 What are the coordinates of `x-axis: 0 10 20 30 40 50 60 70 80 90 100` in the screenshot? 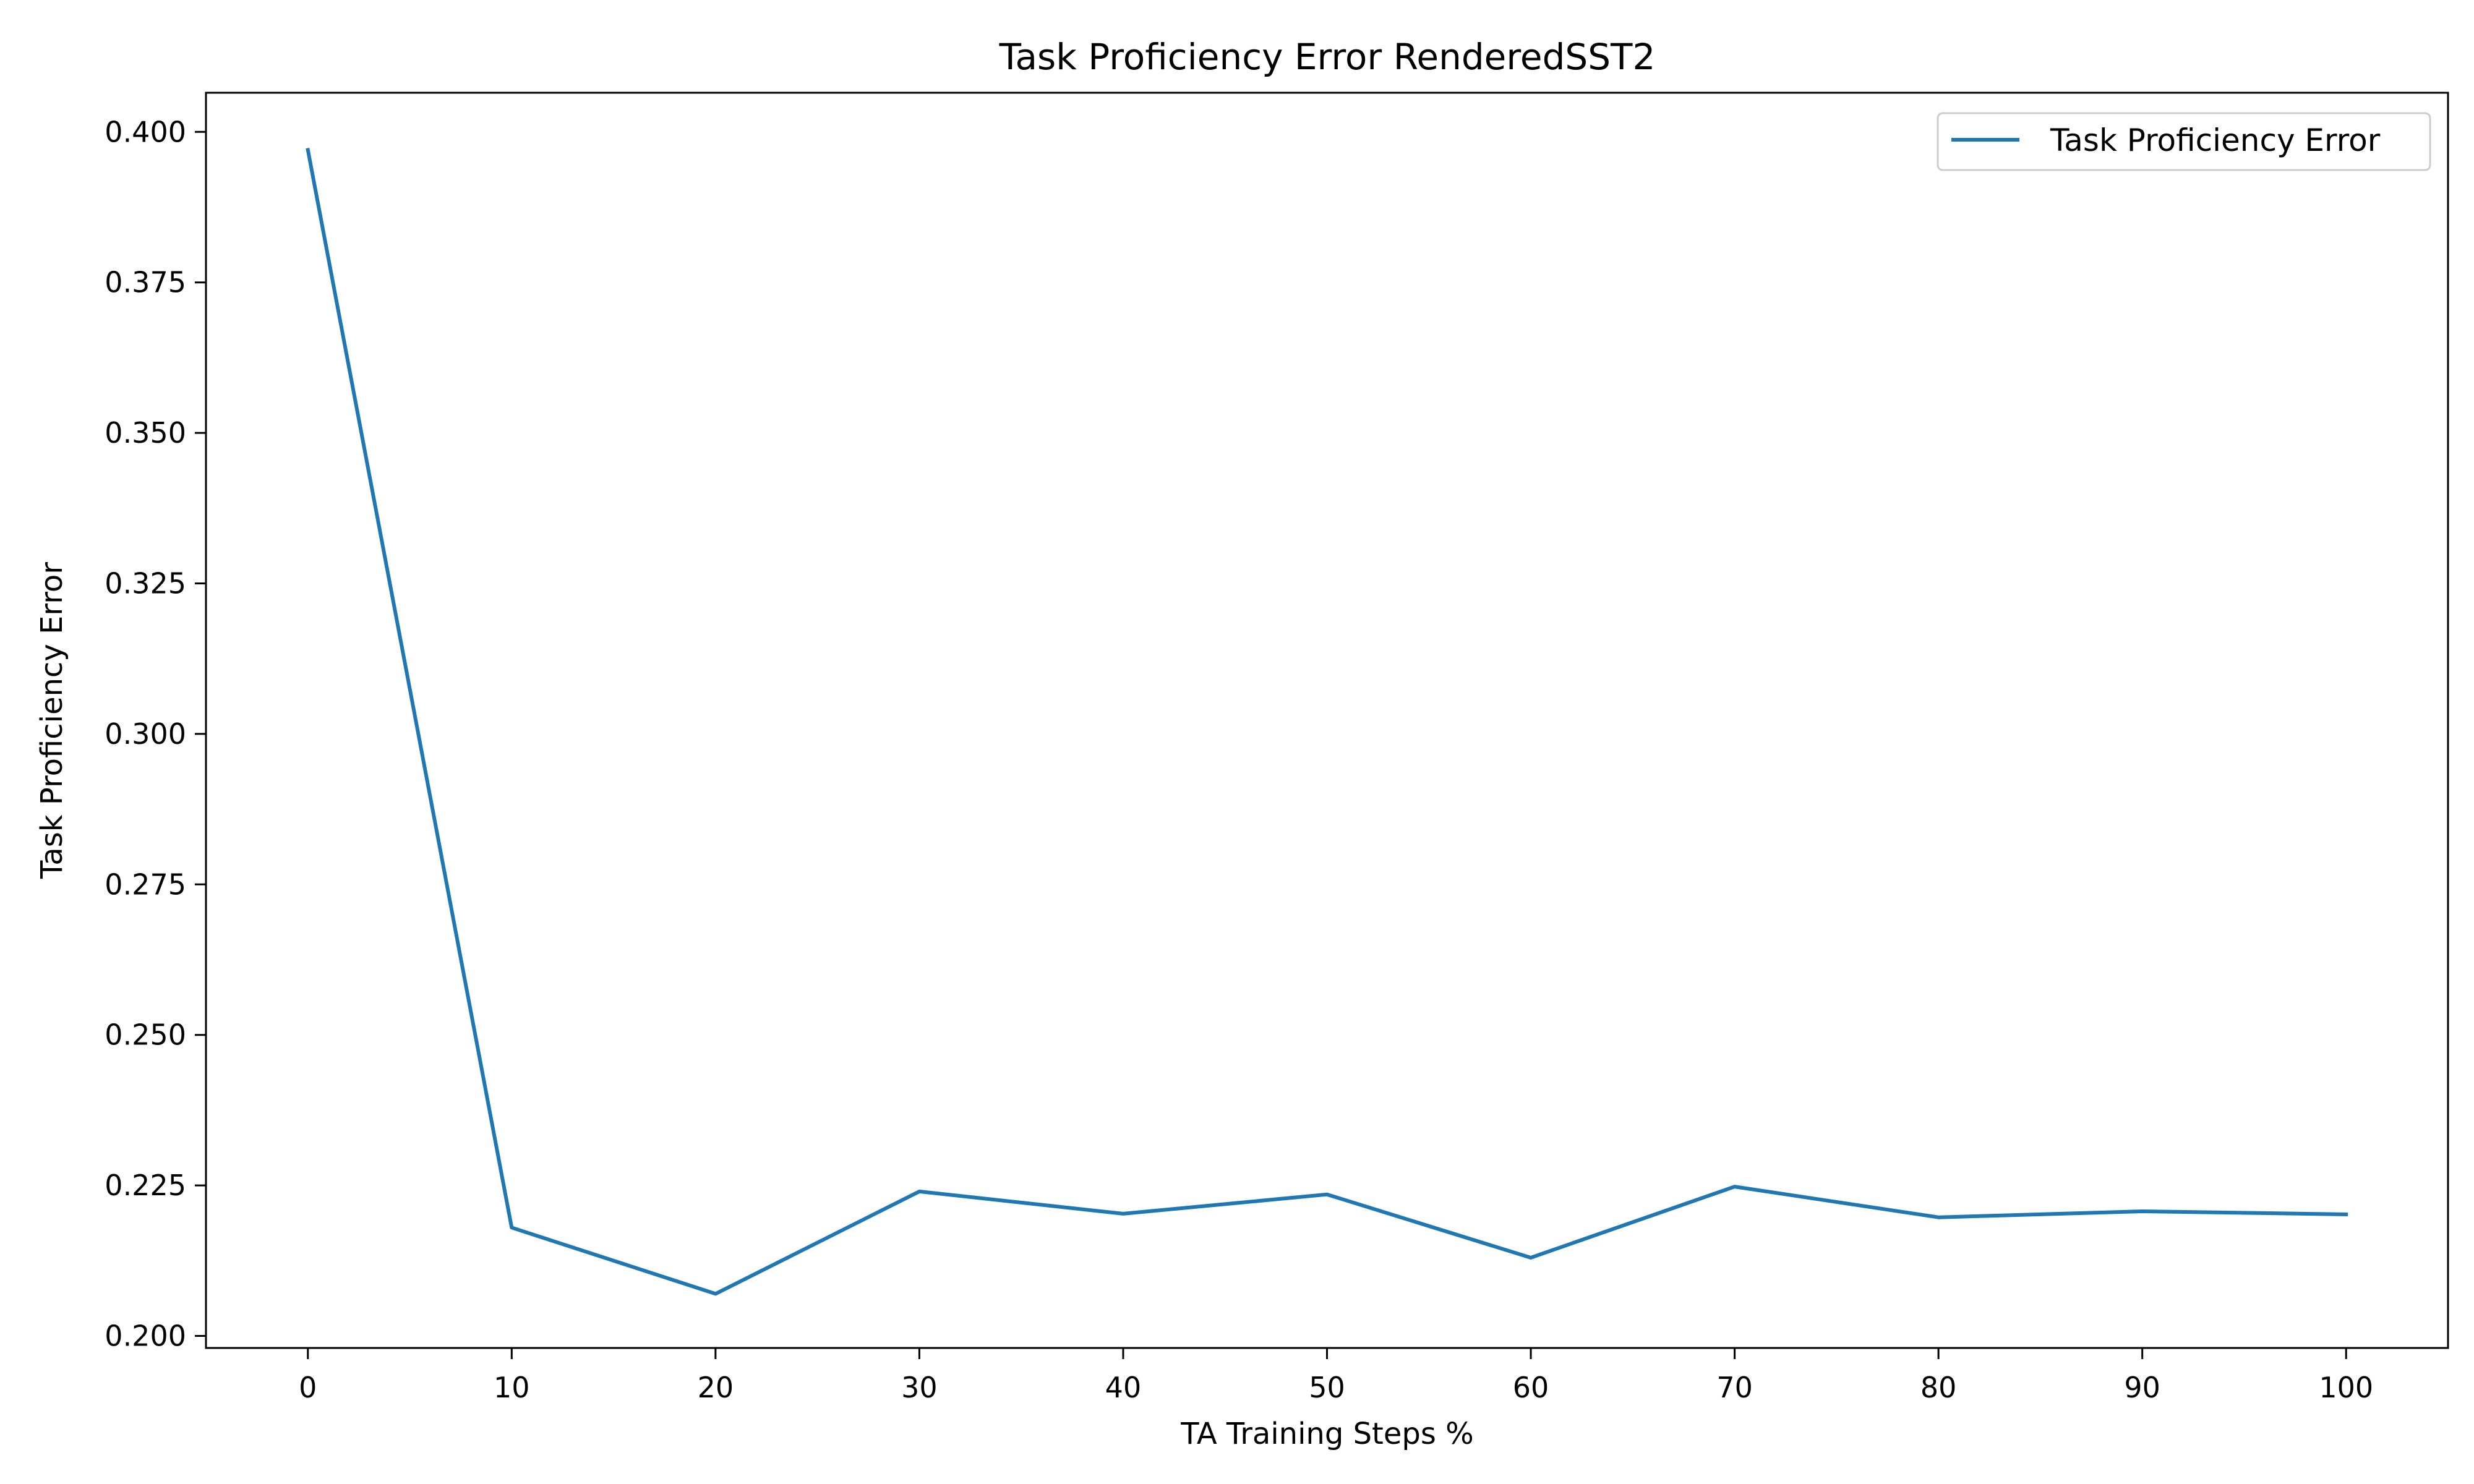 It's located at (1336, 1376).